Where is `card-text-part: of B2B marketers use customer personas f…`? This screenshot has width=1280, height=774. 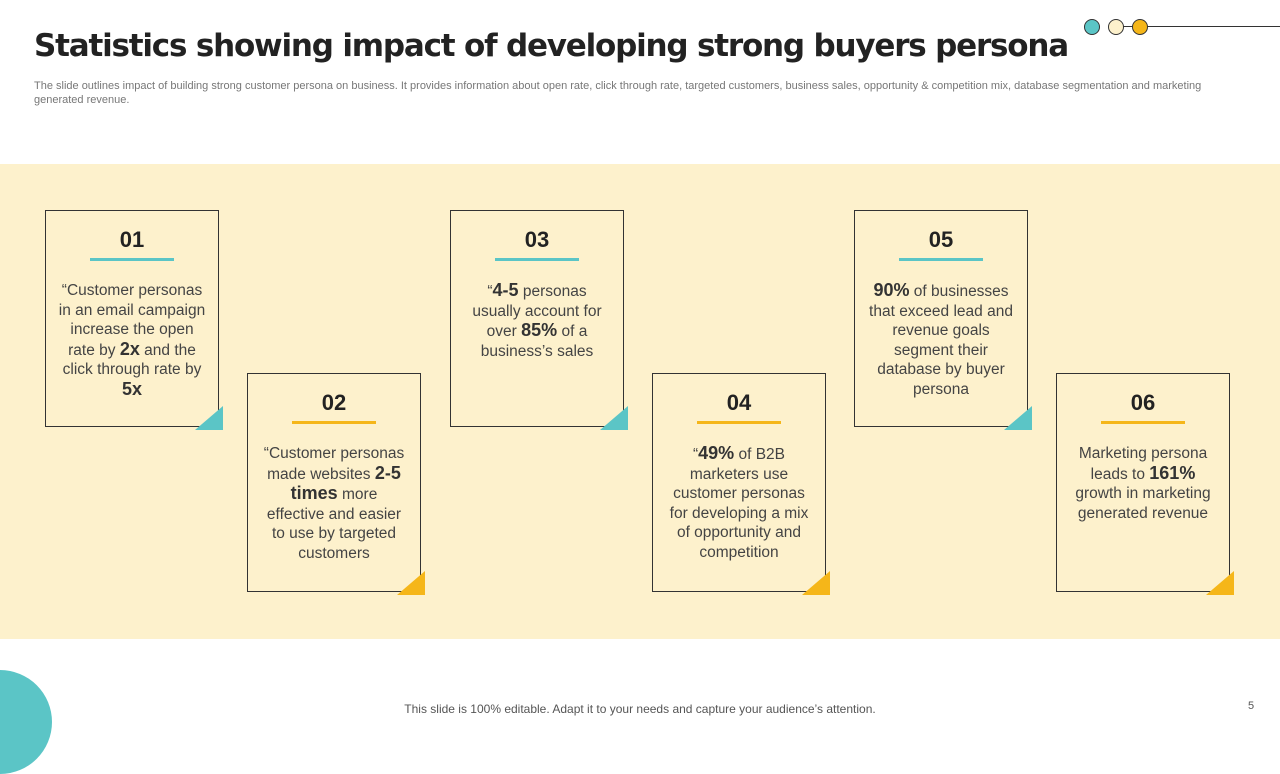 card-text-part: of B2B marketers use customer personas f… is located at coordinates (739, 503).